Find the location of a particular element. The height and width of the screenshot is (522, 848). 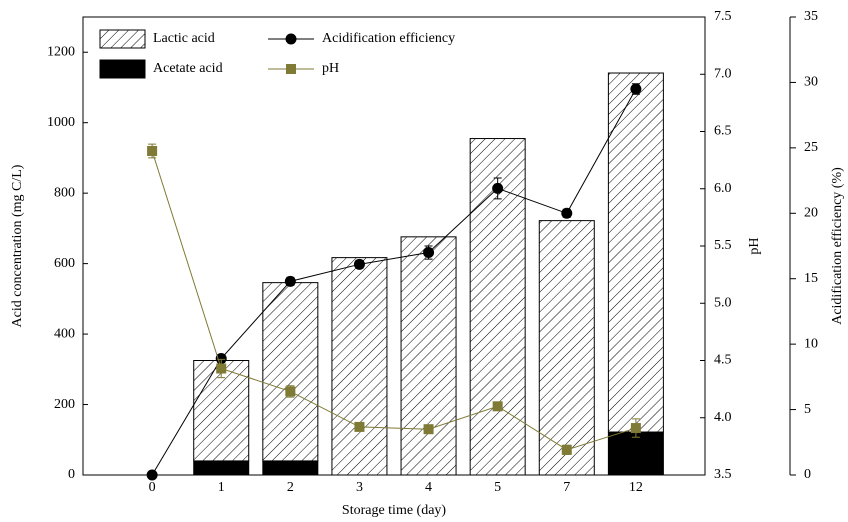

x-tick-label: 1 is located at coordinates (221, 487).